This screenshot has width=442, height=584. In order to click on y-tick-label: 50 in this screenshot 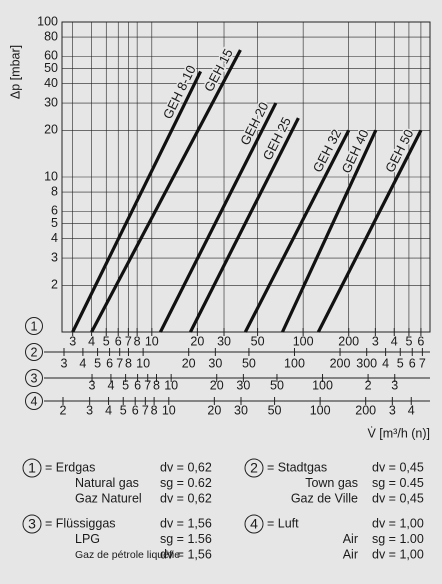, I will do `click(51, 68)`.